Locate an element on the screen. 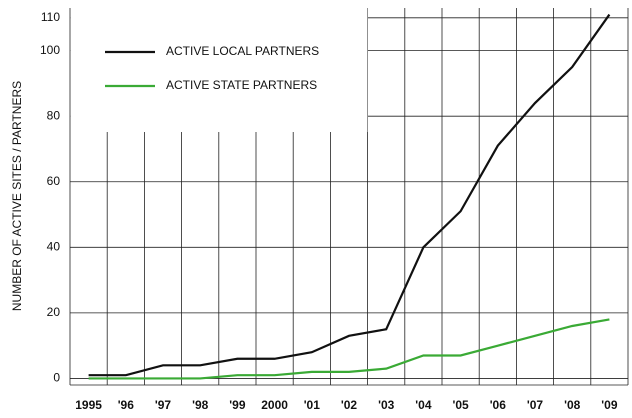  x-tick-label: '04 is located at coordinates (423, 405).